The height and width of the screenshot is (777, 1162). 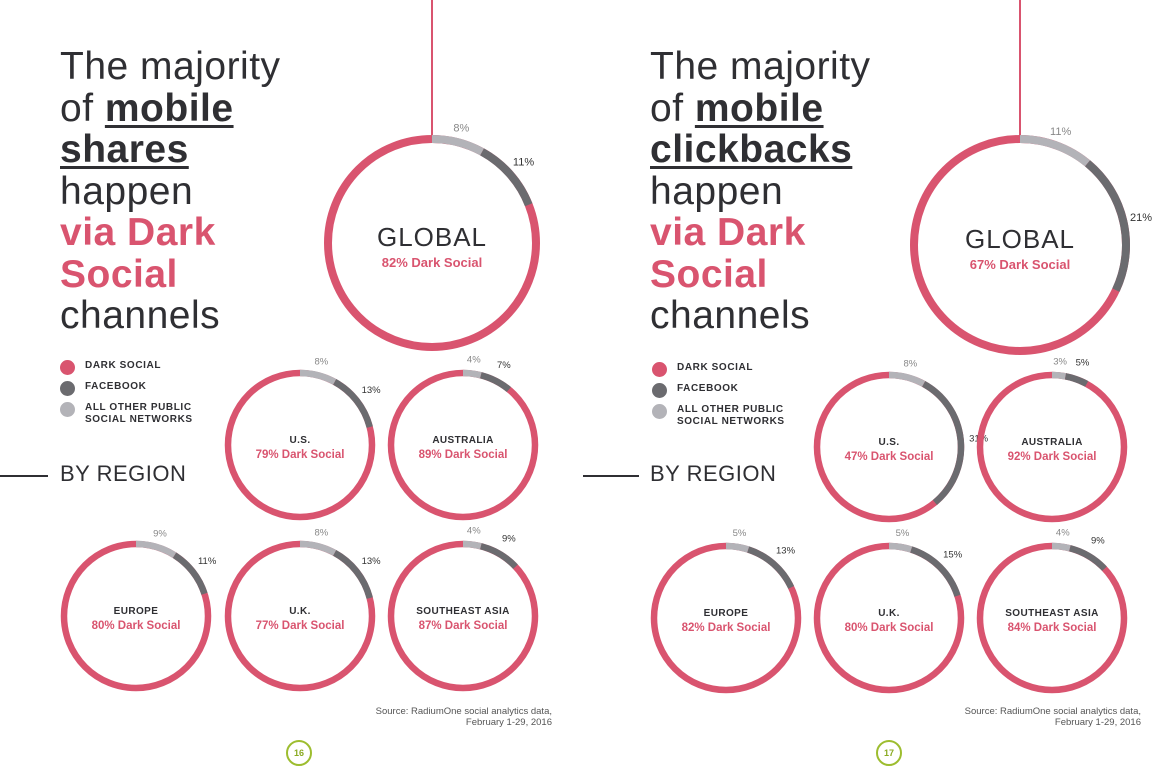 I want to click on headline-line: clickbacks, so click(x=780, y=150).